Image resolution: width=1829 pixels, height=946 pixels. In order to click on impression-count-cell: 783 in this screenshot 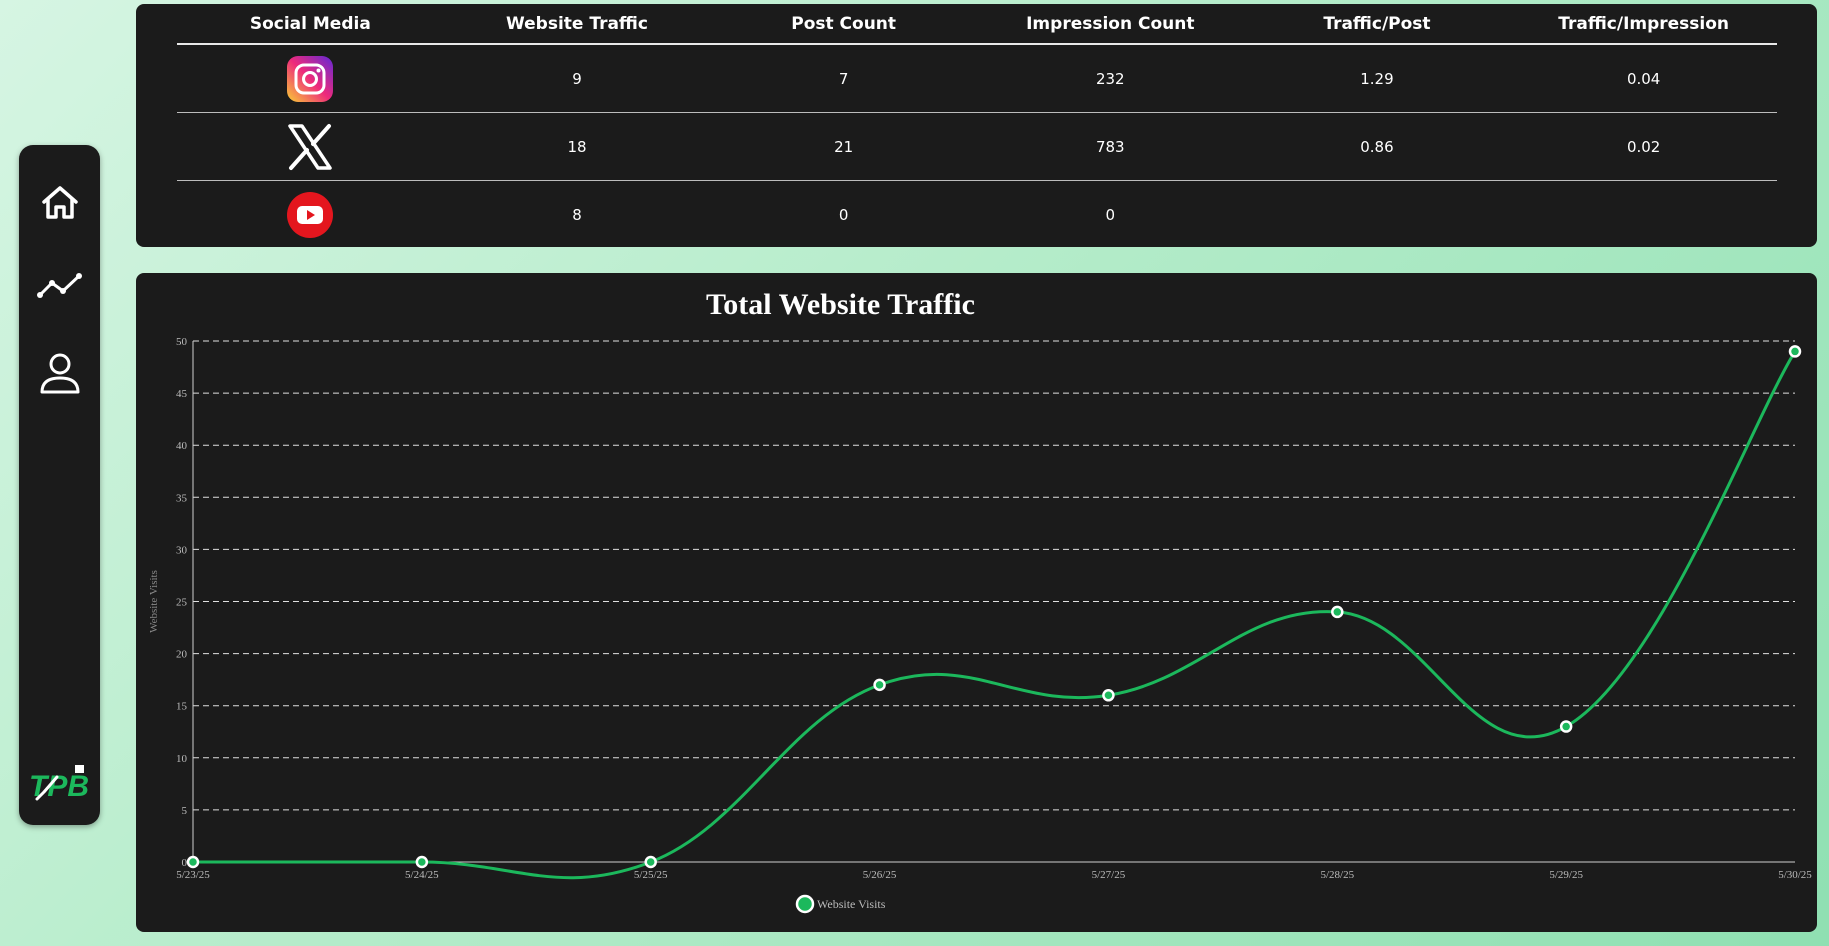, I will do `click(1110, 146)`.